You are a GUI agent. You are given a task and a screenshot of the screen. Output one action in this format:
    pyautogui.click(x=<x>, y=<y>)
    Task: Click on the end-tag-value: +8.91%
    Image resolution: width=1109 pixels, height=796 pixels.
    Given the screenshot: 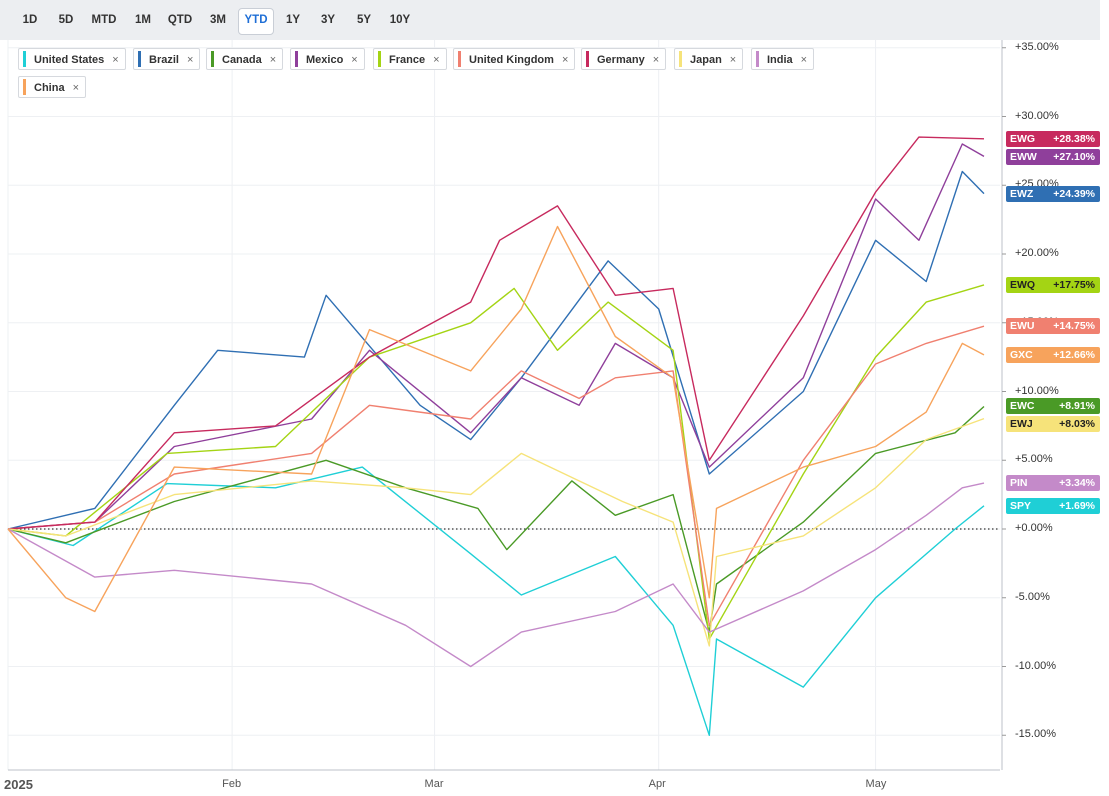 What is the action you would take?
    pyautogui.click(x=1077, y=406)
    